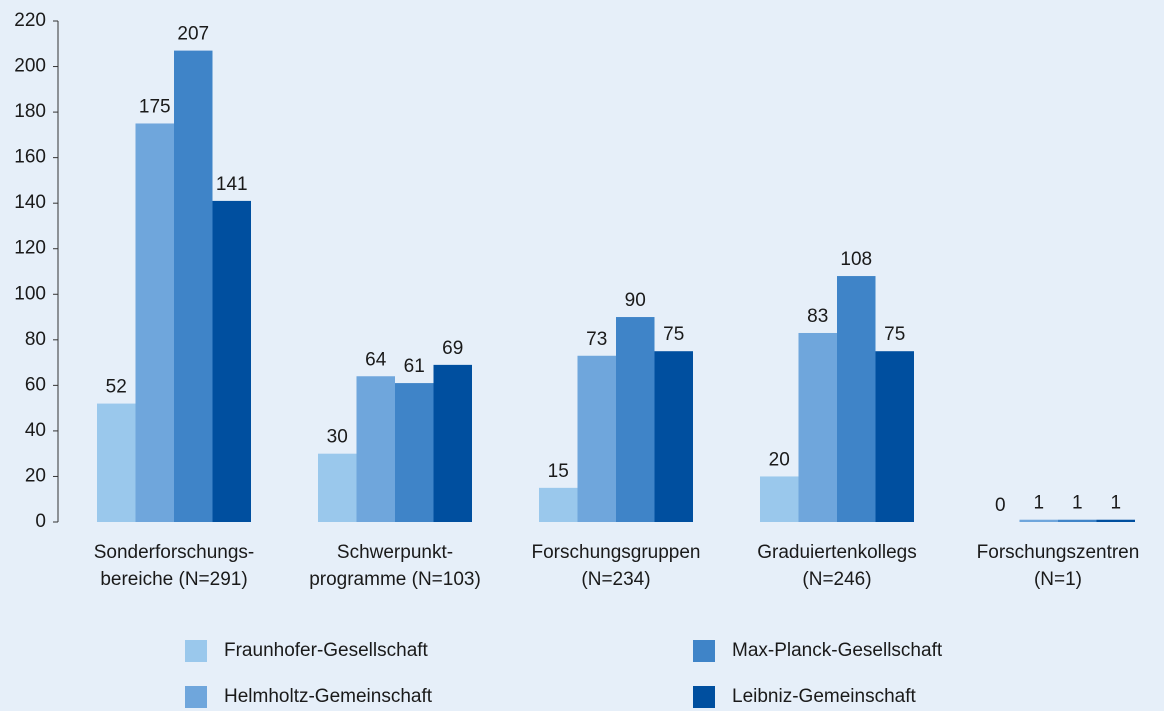  What do you see at coordinates (856, 259) in the screenshot?
I see `value-label: 108` at bounding box center [856, 259].